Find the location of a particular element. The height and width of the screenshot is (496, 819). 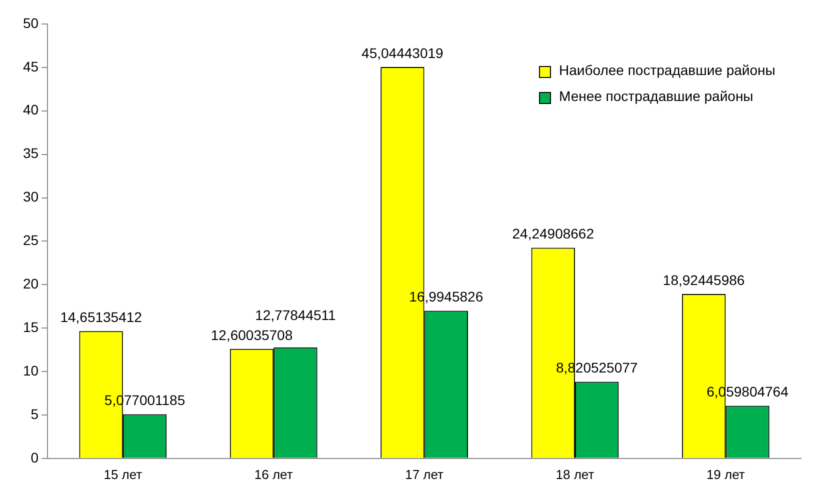

x-tick-label: 17 лет is located at coordinates (424, 474).